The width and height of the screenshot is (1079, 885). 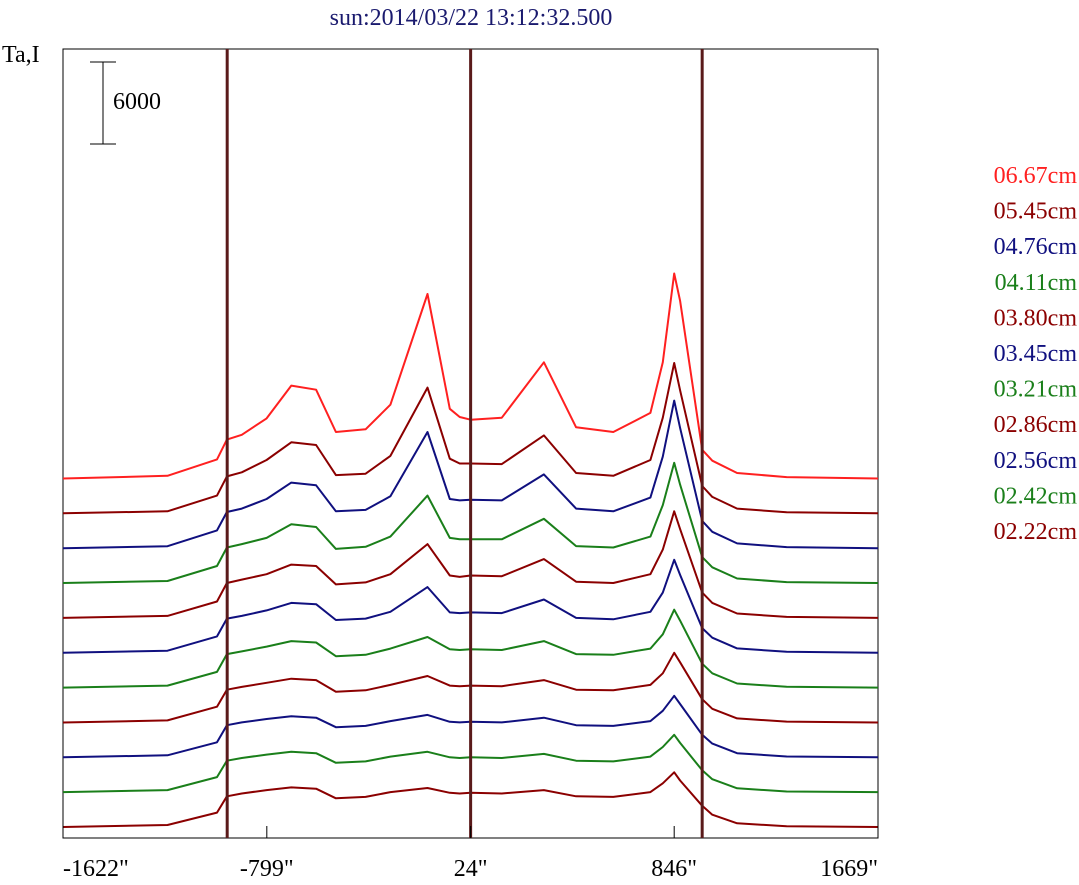 What do you see at coordinates (1036, 176) in the screenshot?
I see `legend-item-06.67cm: 06.67cm` at bounding box center [1036, 176].